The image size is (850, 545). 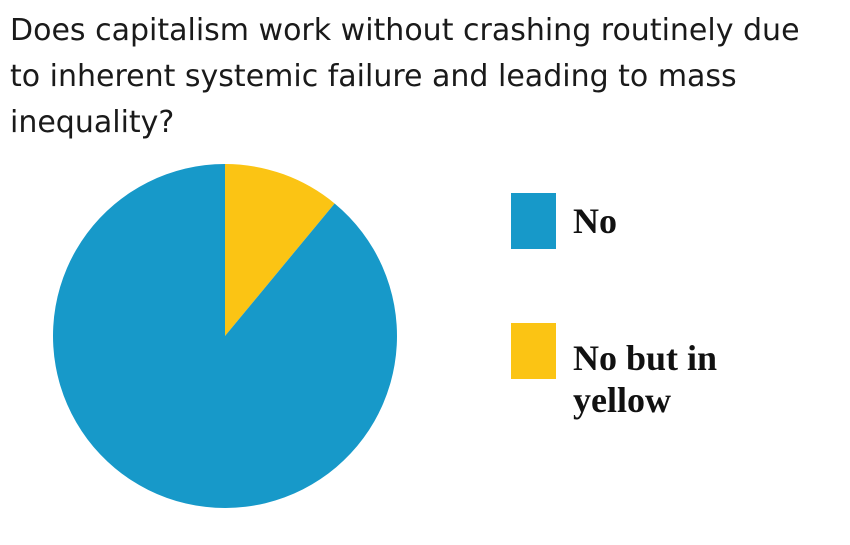 I want to click on pie-slice-no-but-in-yellow, so click(x=280, y=250).